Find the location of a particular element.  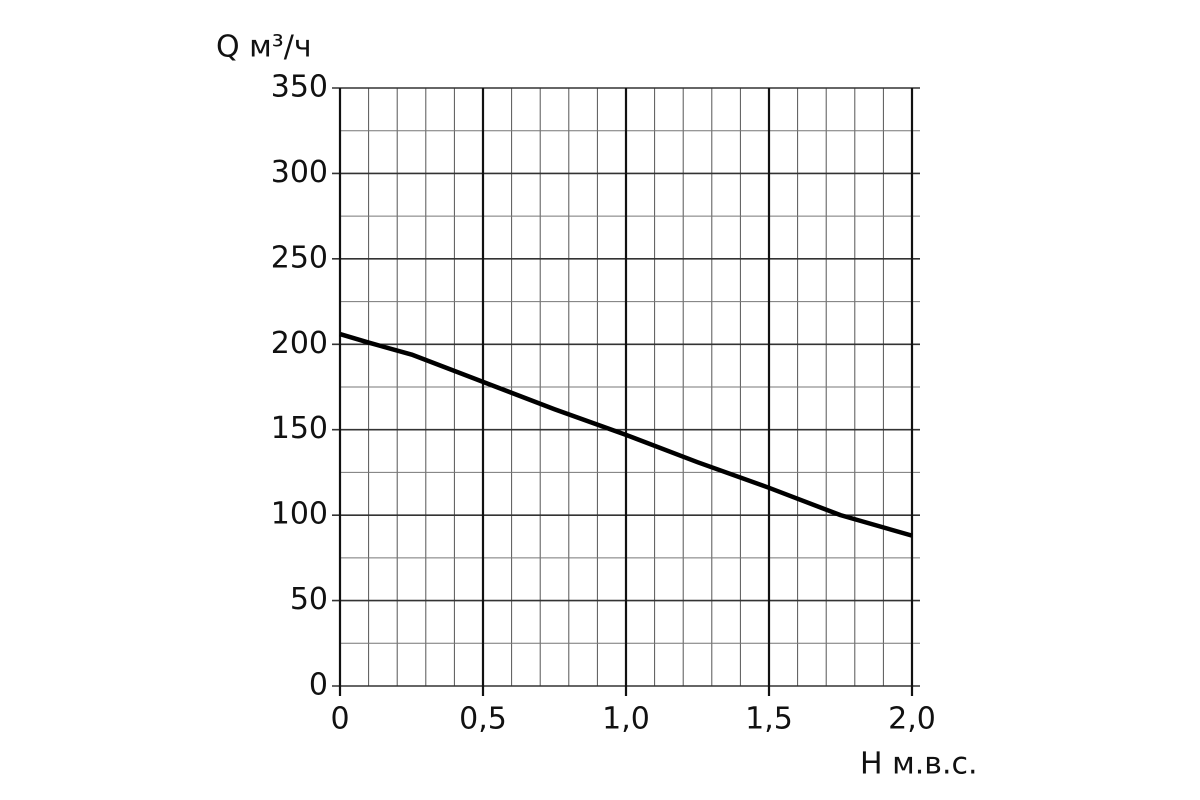

y-axis-label: Q м³/ч is located at coordinates (264, 47).